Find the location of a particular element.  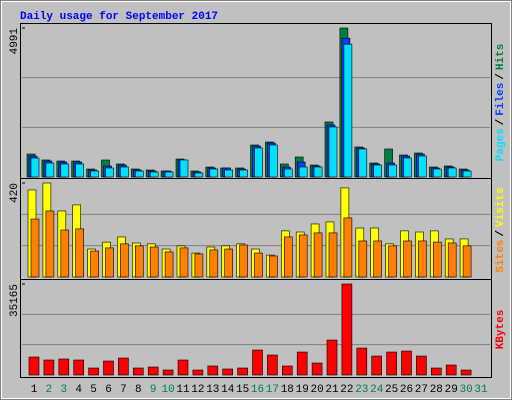

x-tick-label: 4 is located at coordinates (78, 390).